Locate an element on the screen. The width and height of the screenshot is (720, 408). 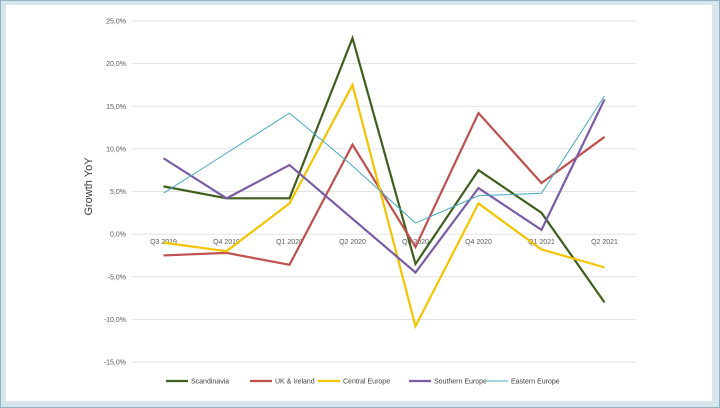
legend-label: Southern Europe is located at coordinates (460, 382).